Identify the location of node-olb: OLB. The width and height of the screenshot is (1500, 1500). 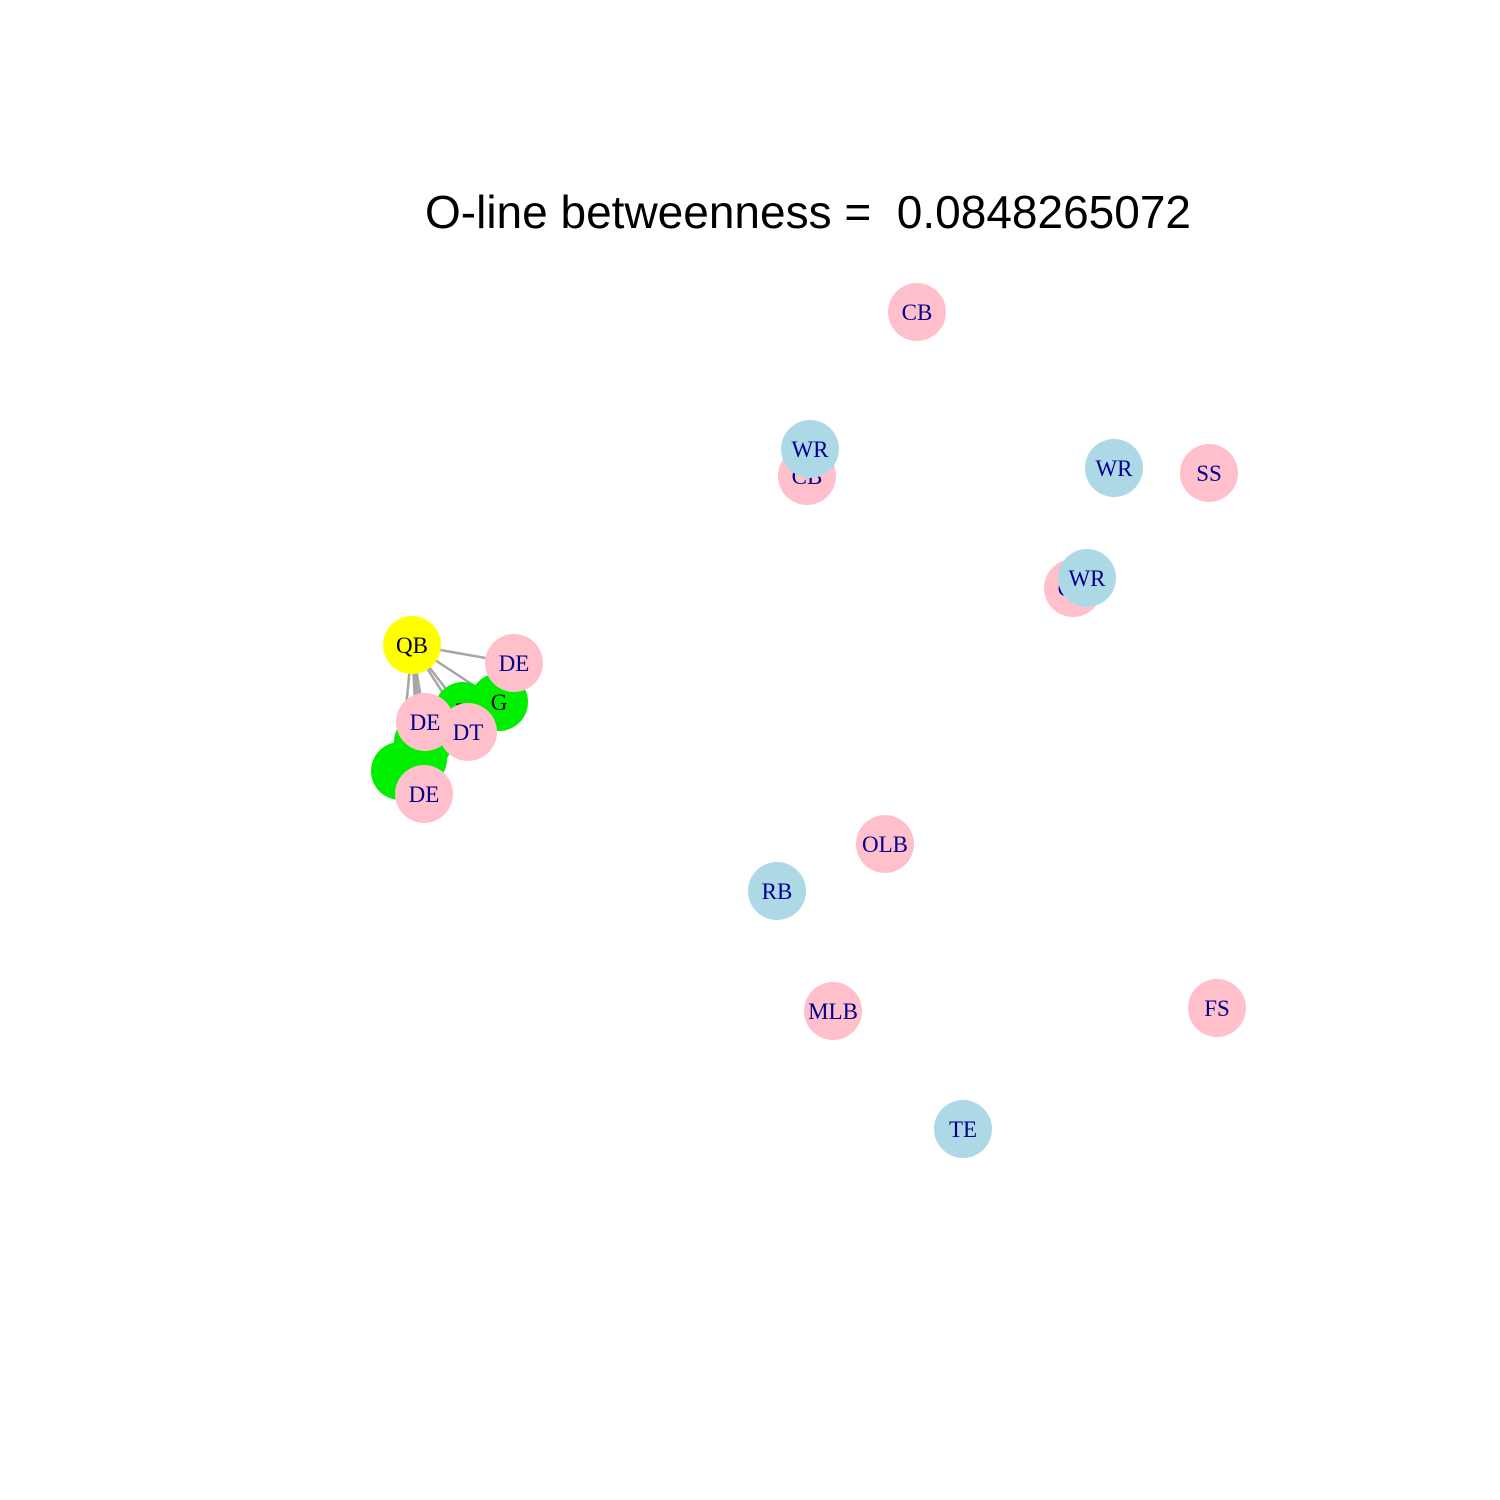
(885, 844).